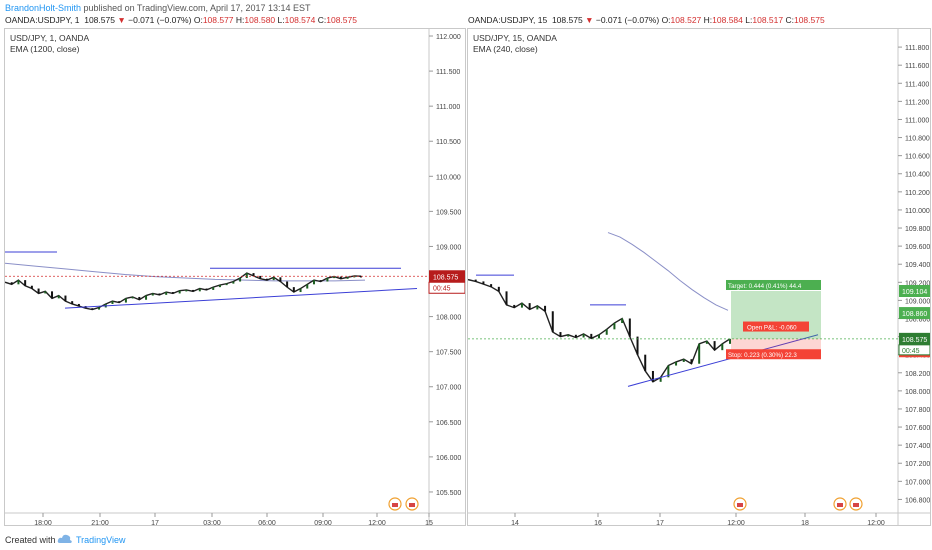 This screenshot has width=932, height=550. Describe the element at coordinates (218, 20) in the screenshot. I see `left-open: 108.577` at that location.